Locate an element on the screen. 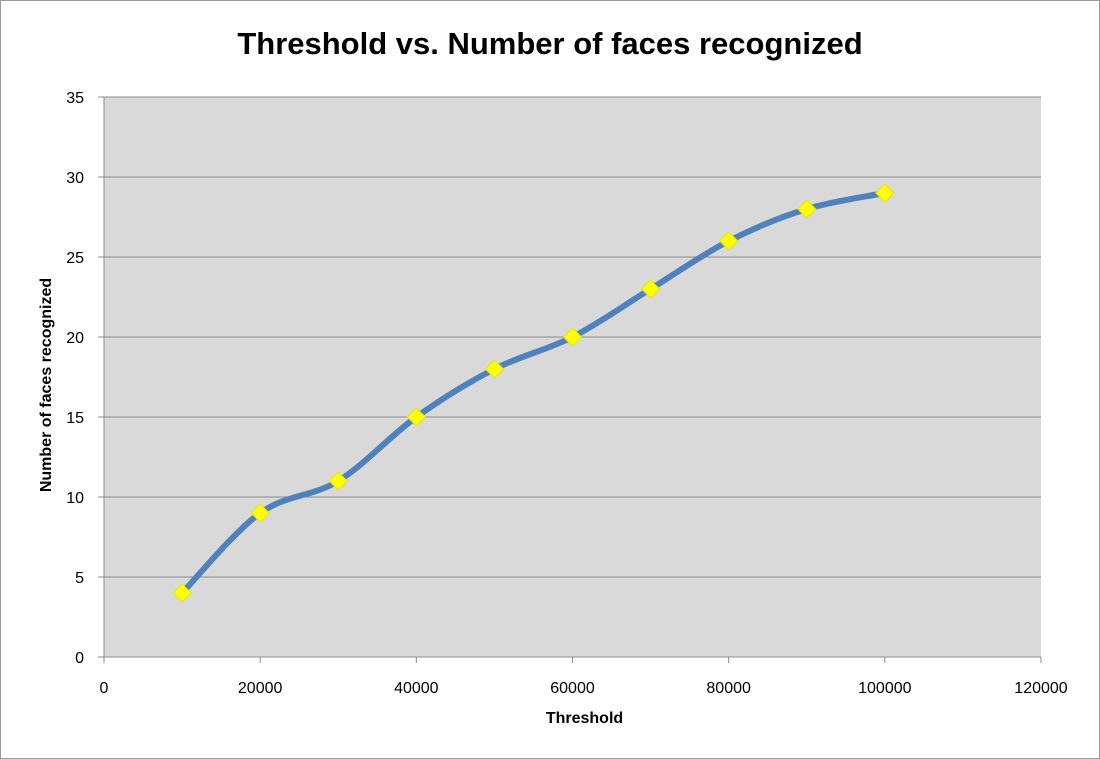 The width and height of the screenshot is (1100, 759). y-tick-labels: 0 5 10 15 20 25 30 35 is located at coordinates (75, 378).